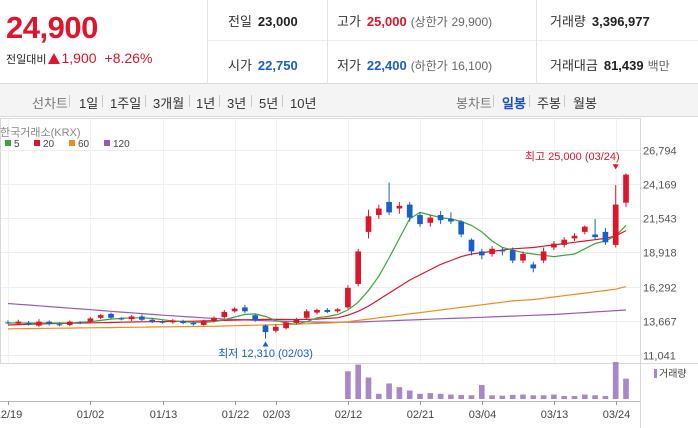 Image resolution: width=698 pixels, height=428 pixels. I want to click on price-block: 24,900 전일대비 1,900 +8.26%, so click(104, 42).